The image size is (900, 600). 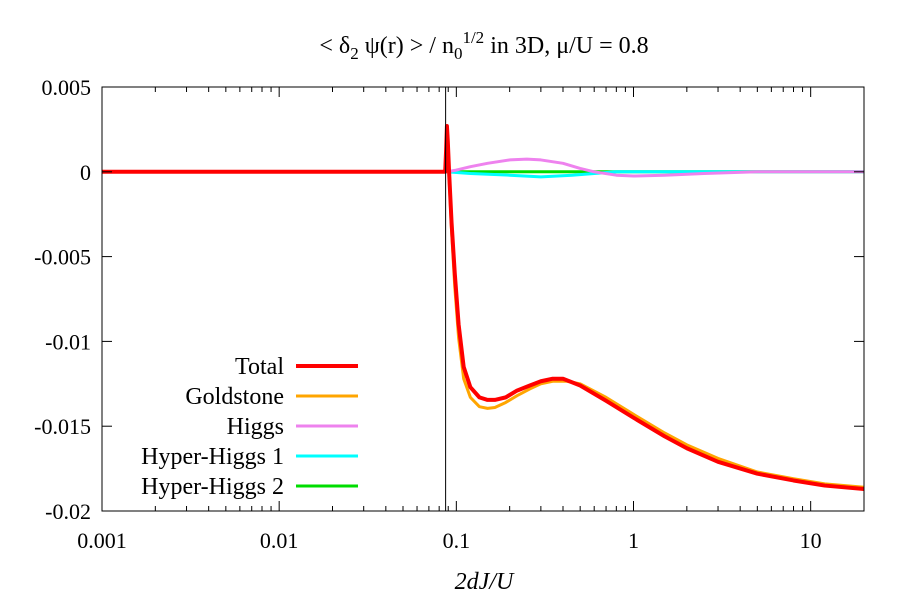 What do you see at coordinates (457, 540) in the screenshot?
I see `x-tick-label: 0.1` at bounding box center [457, 540].